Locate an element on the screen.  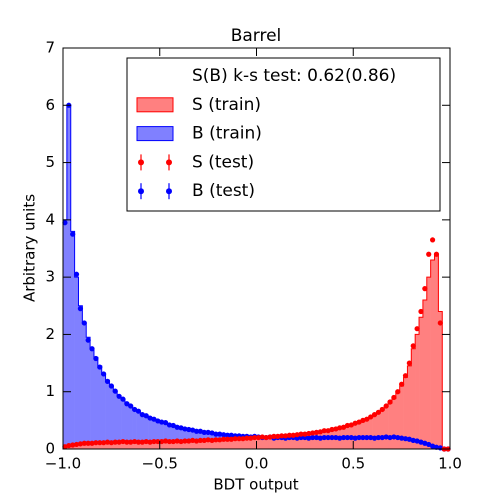
legend-label: S (train) is located at coordinates (226, 105).